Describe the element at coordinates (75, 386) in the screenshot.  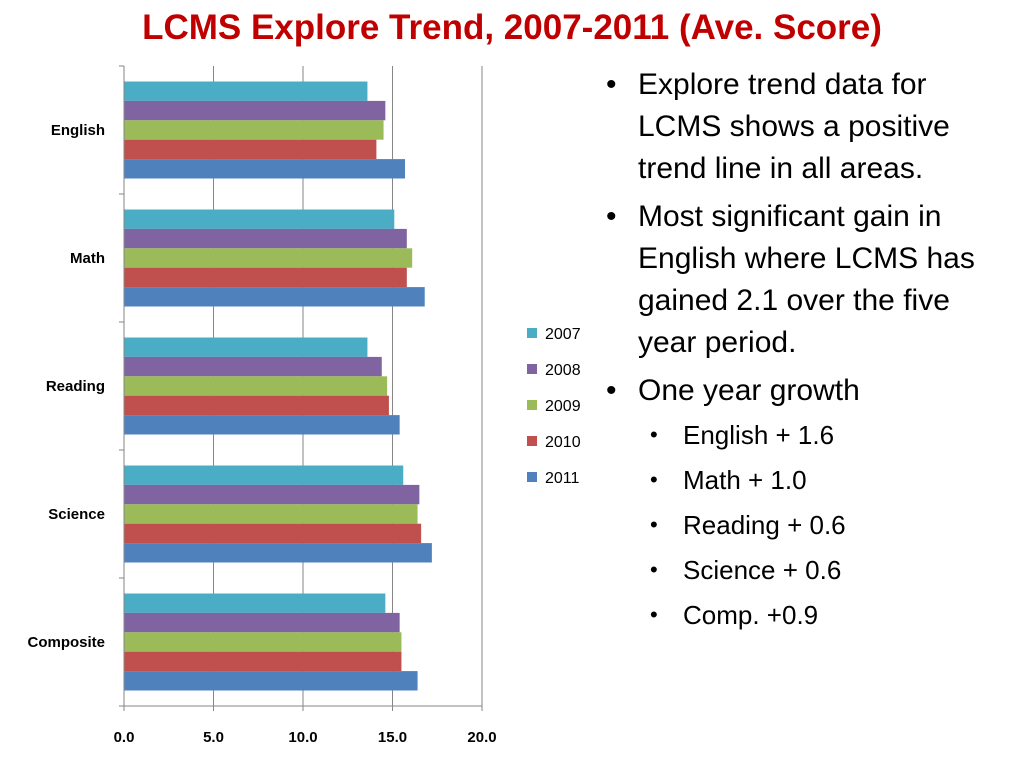
I see `category-label: Reading` at that location.